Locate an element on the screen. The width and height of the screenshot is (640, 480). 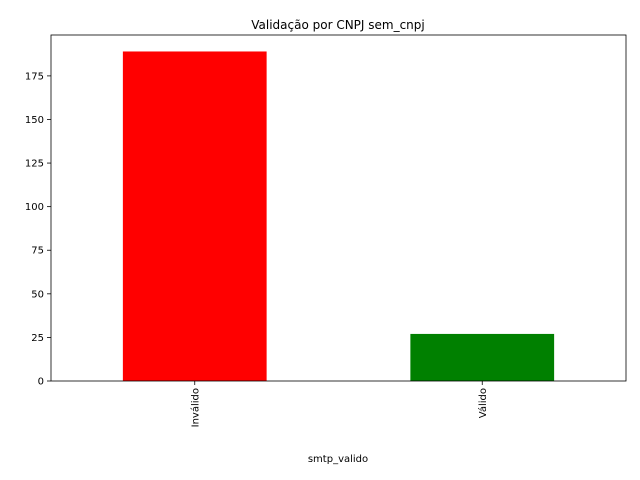
y-tick-label-8: 175 is located at coordinates (34, 76).